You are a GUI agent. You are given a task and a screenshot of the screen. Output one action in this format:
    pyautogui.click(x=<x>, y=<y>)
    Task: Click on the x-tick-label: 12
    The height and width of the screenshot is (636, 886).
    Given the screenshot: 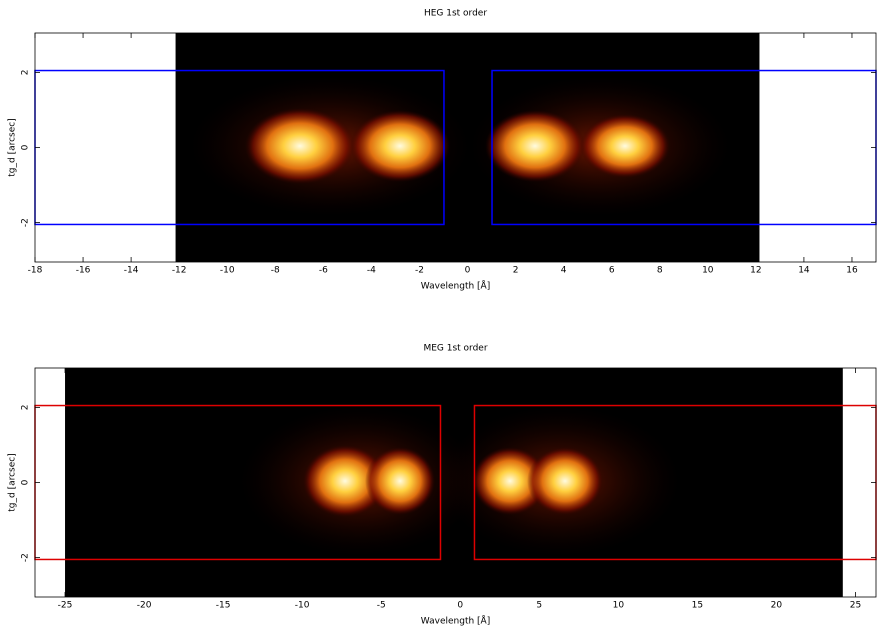 What is the action you would take?
    pyautogui.click(x=755, y=271)
    